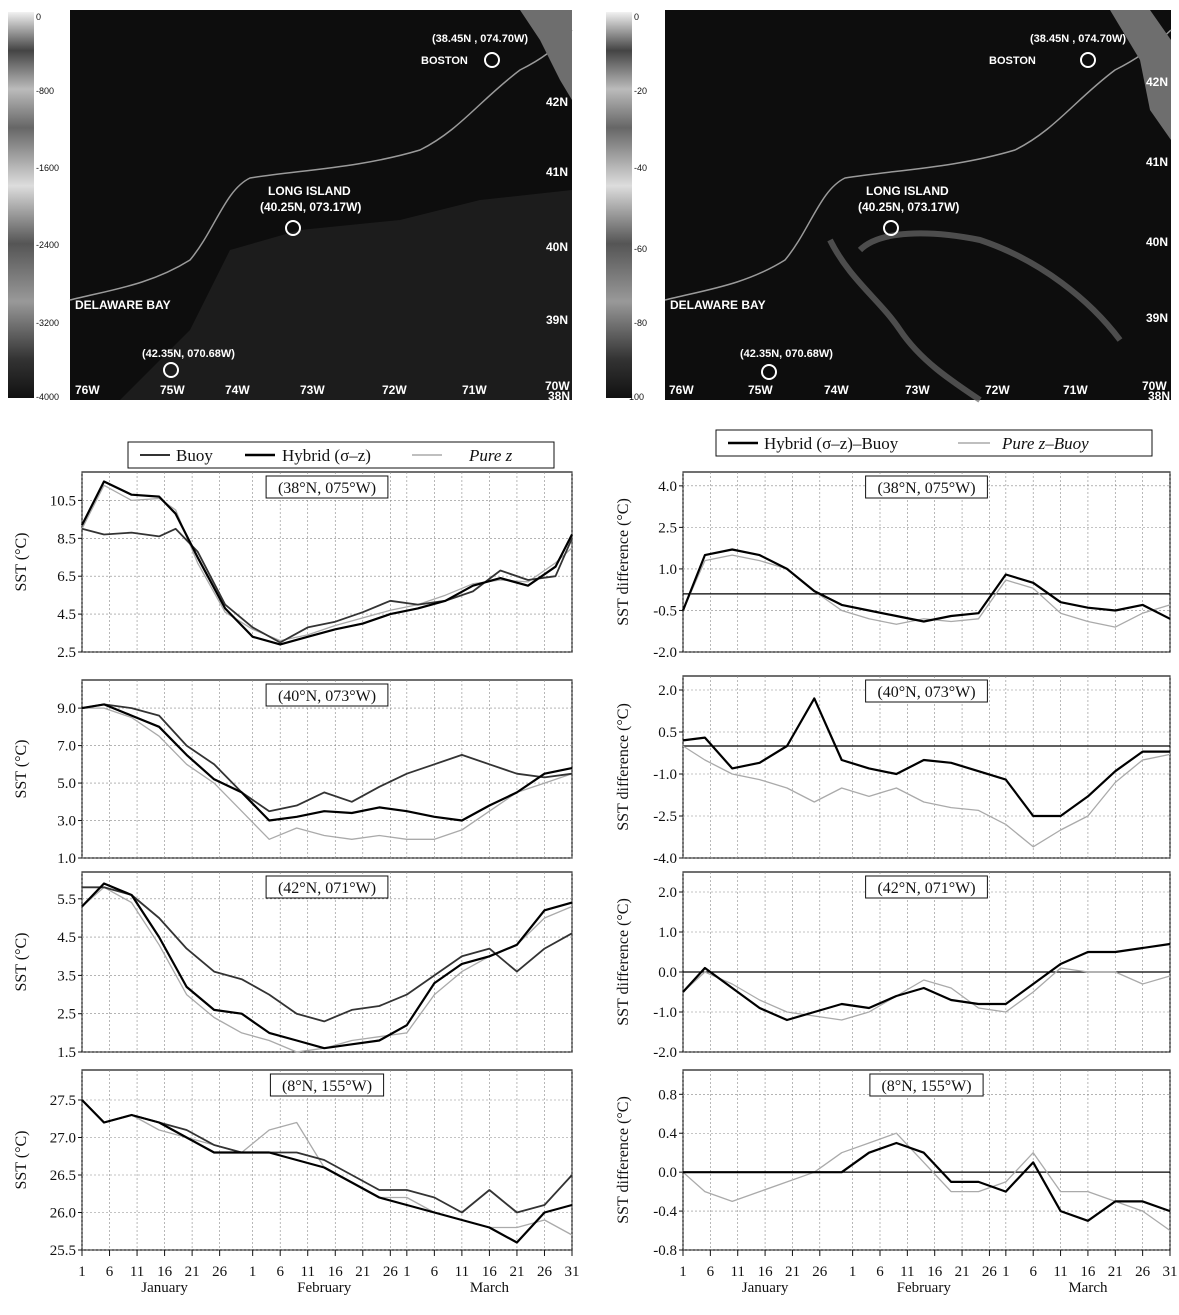 The image size is (1179, 1315). I want to click on legend-label-hybrid-diff: Hybrid (σ–z)–Buoy, so click(831, 443).